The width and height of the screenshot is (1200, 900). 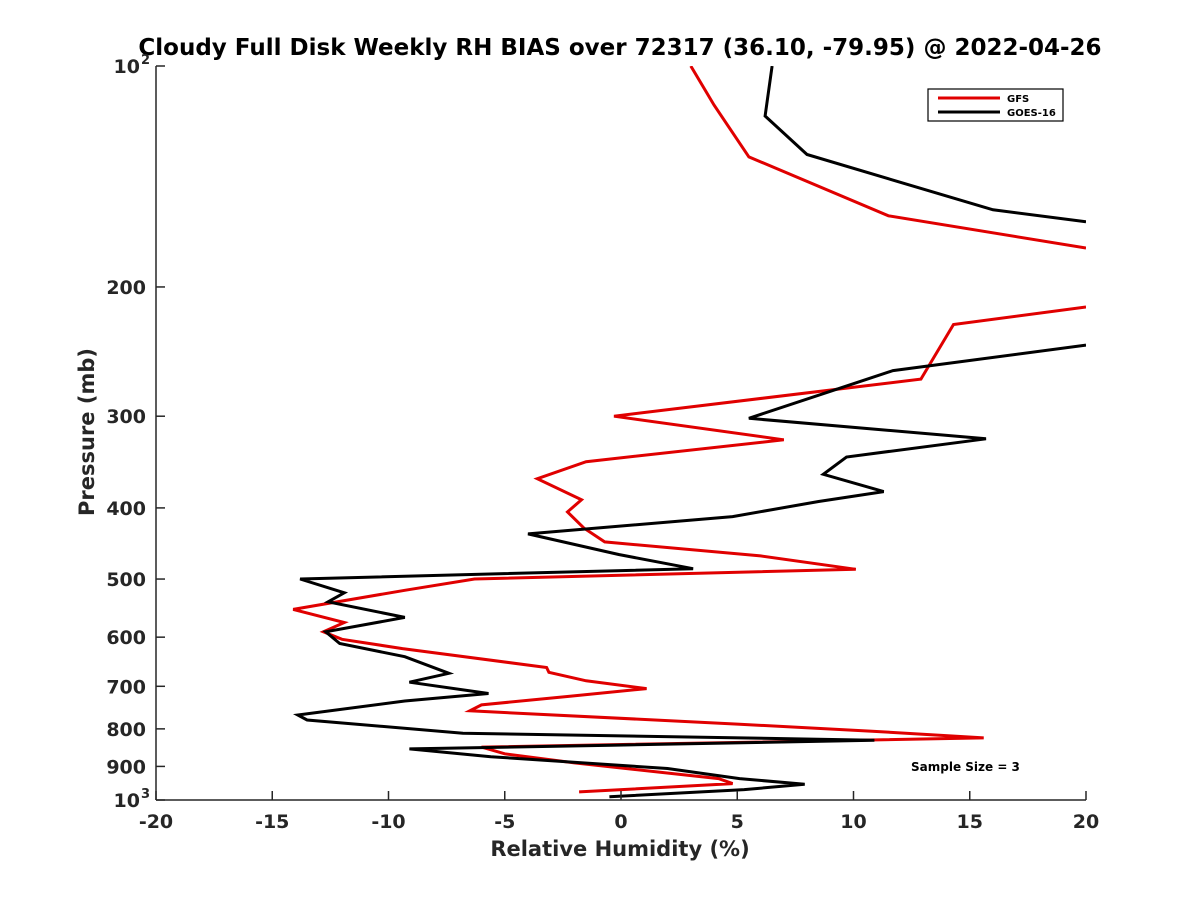 I want to click on y-tick-label: 800, so click(x=126, y=730).